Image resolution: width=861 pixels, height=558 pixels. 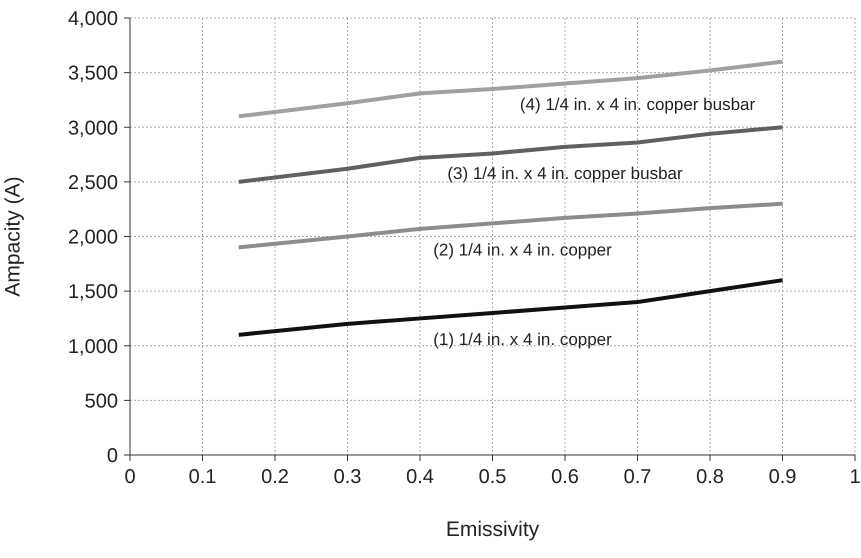 I want to click on y-tick-label: 3,500, so click(x=93, y=73).